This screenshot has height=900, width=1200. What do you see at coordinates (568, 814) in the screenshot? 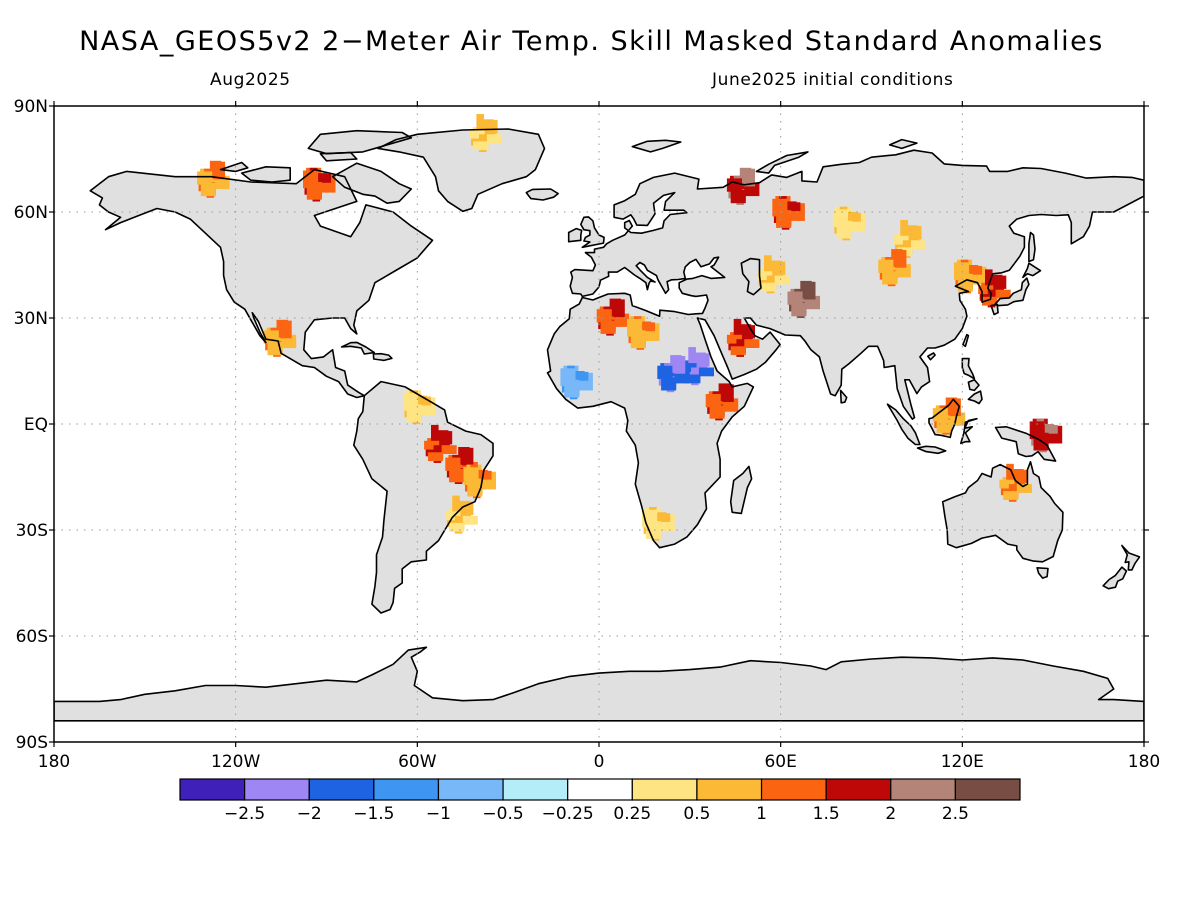
I see `colorbar-label: −0.25` at bounding box center [568, 814].